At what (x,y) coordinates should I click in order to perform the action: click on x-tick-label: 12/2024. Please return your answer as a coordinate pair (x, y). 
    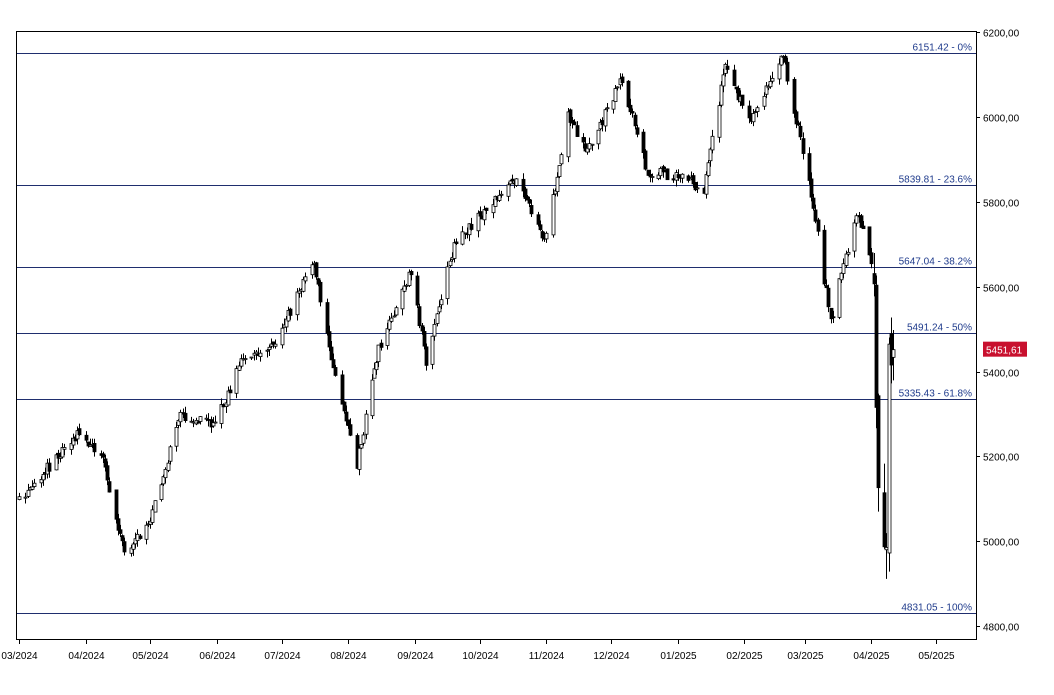
    Looking at the image, I should click on (611, 656).